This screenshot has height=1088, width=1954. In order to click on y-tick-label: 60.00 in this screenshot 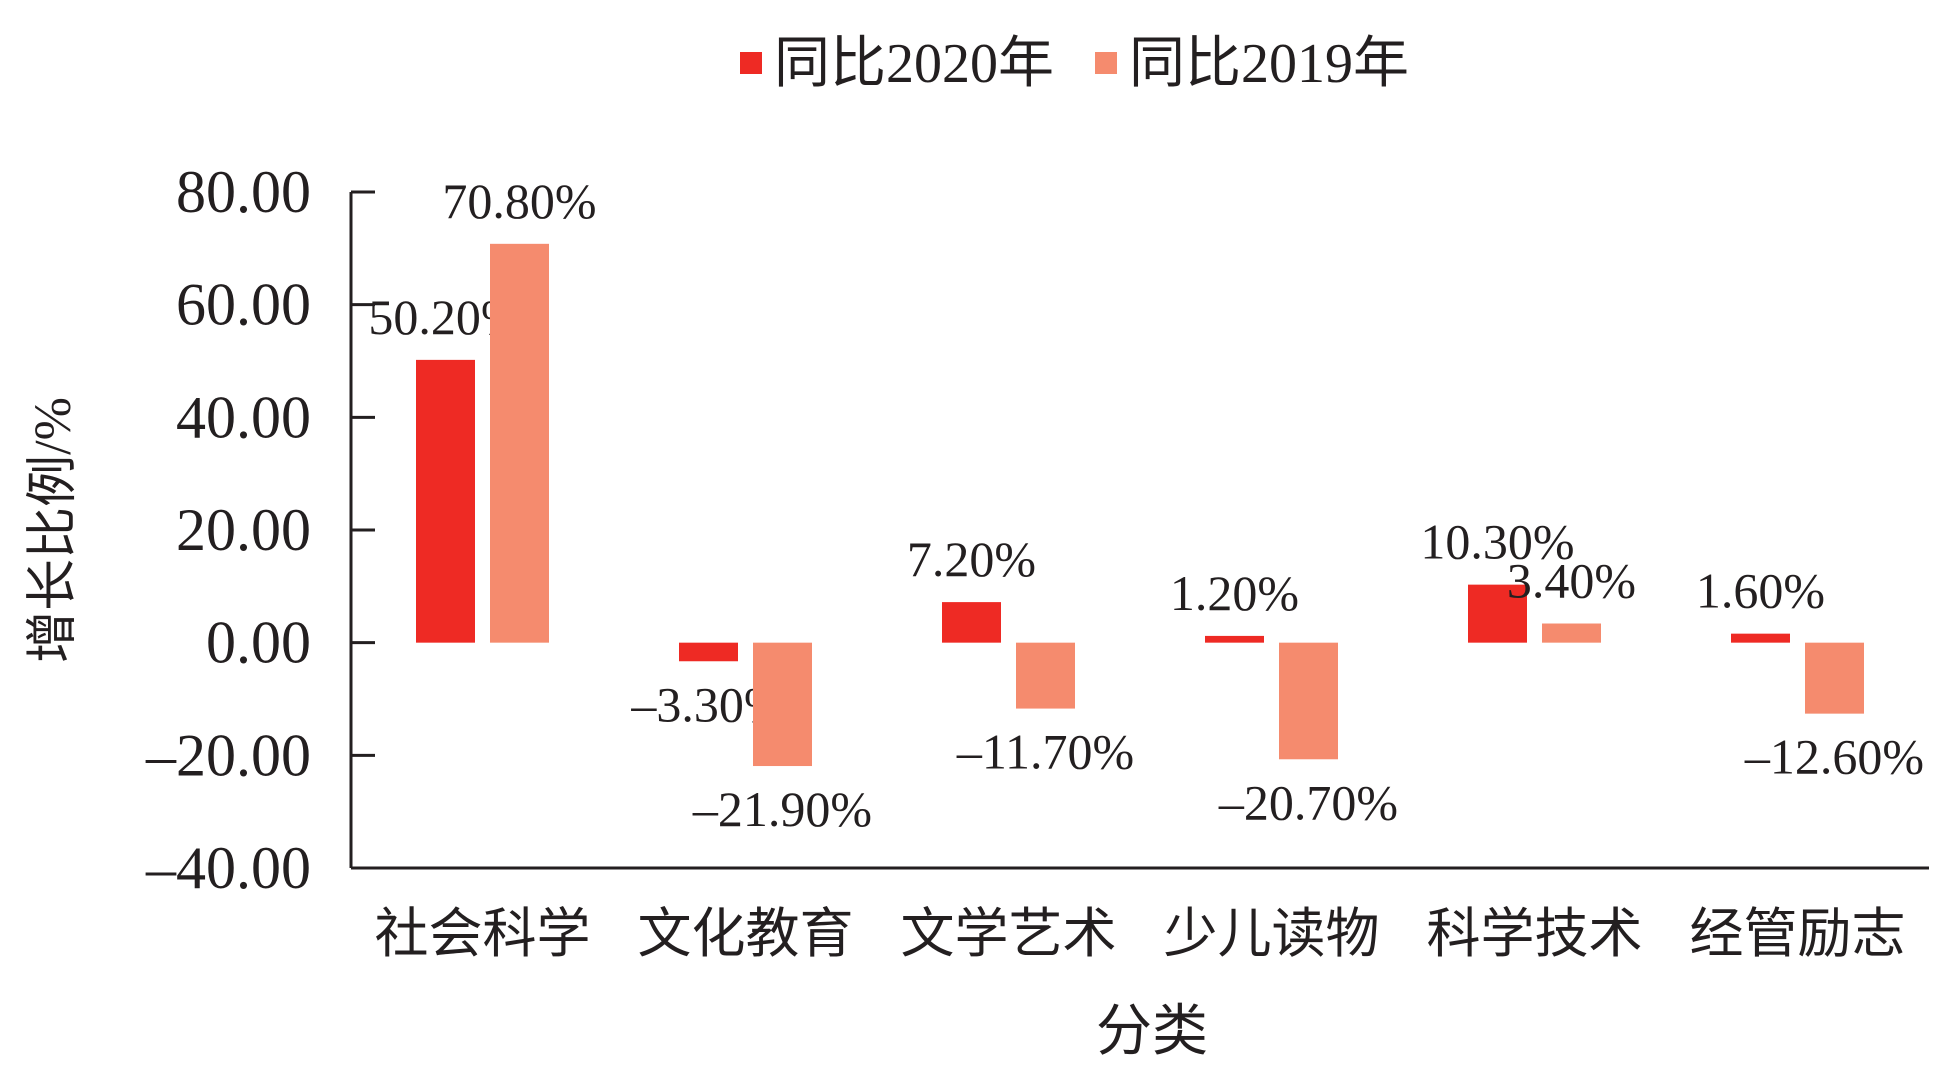, I will do `click(243, 305)`.